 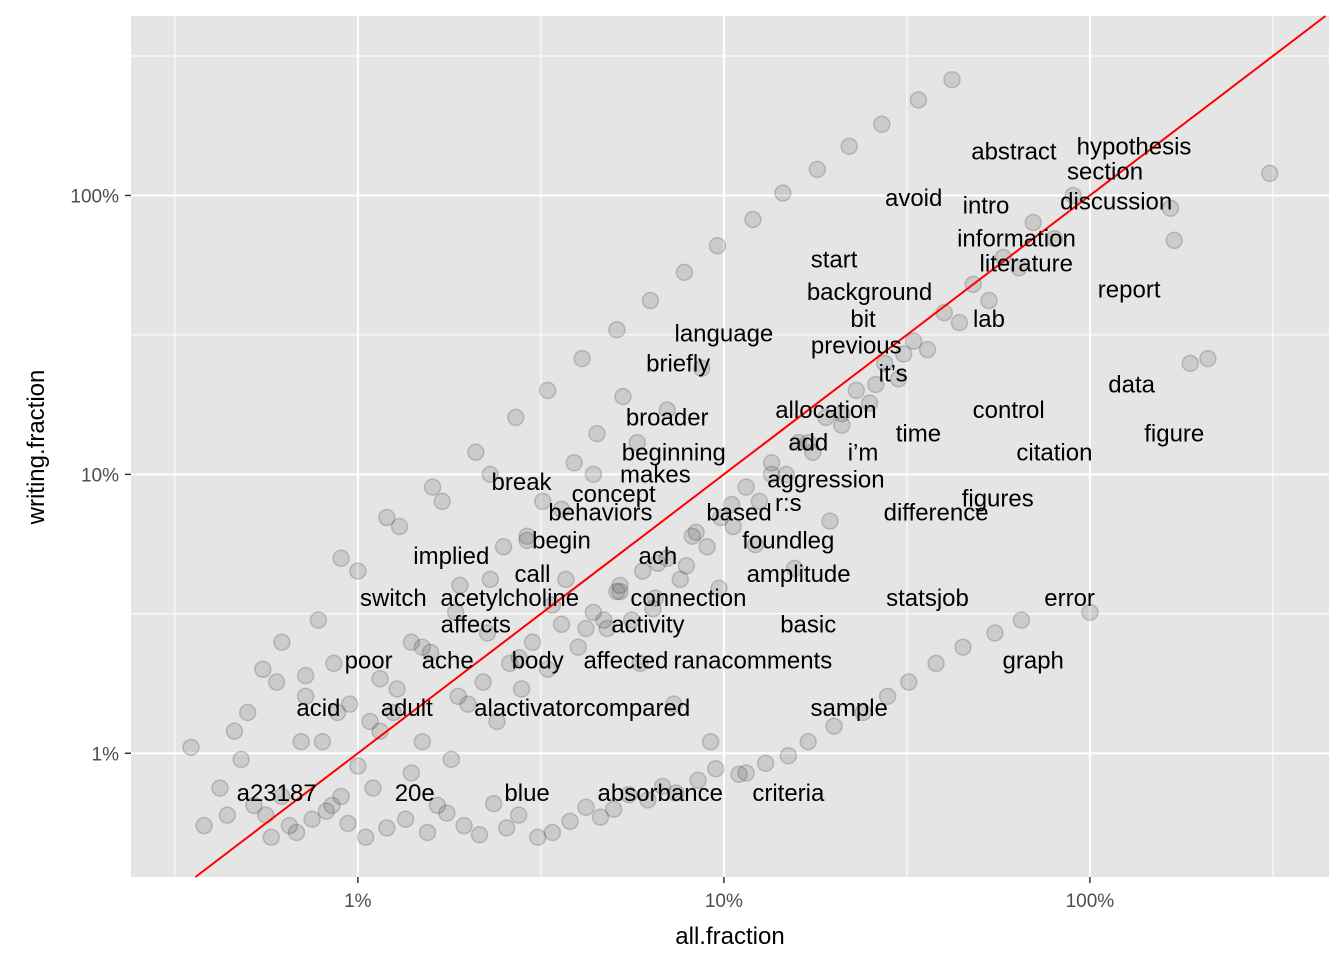 I want to click on word-label: data, so click(x=1131, y=384).